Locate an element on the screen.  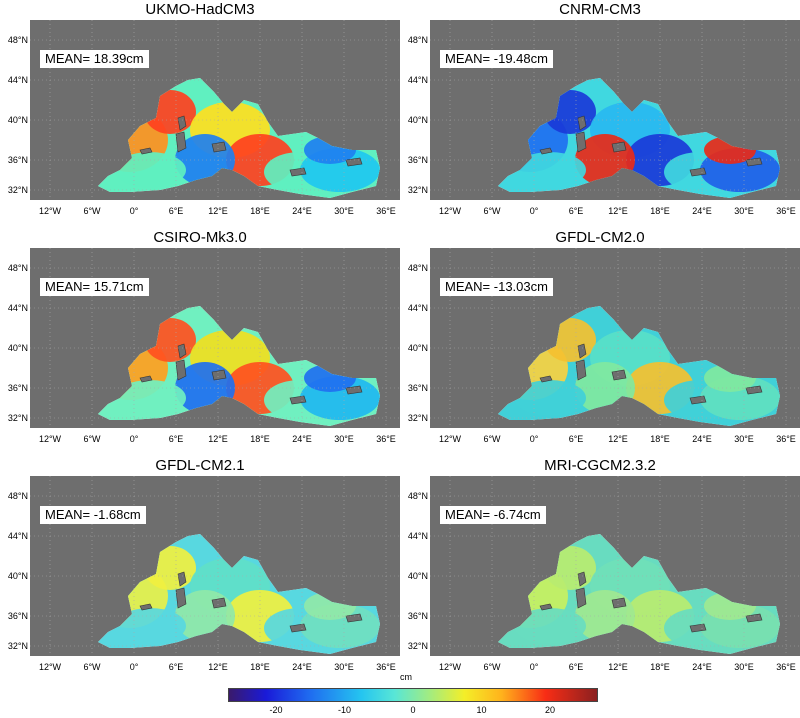
mean-label: MEAN= 15.71cm is located at coordinates (94, 287).